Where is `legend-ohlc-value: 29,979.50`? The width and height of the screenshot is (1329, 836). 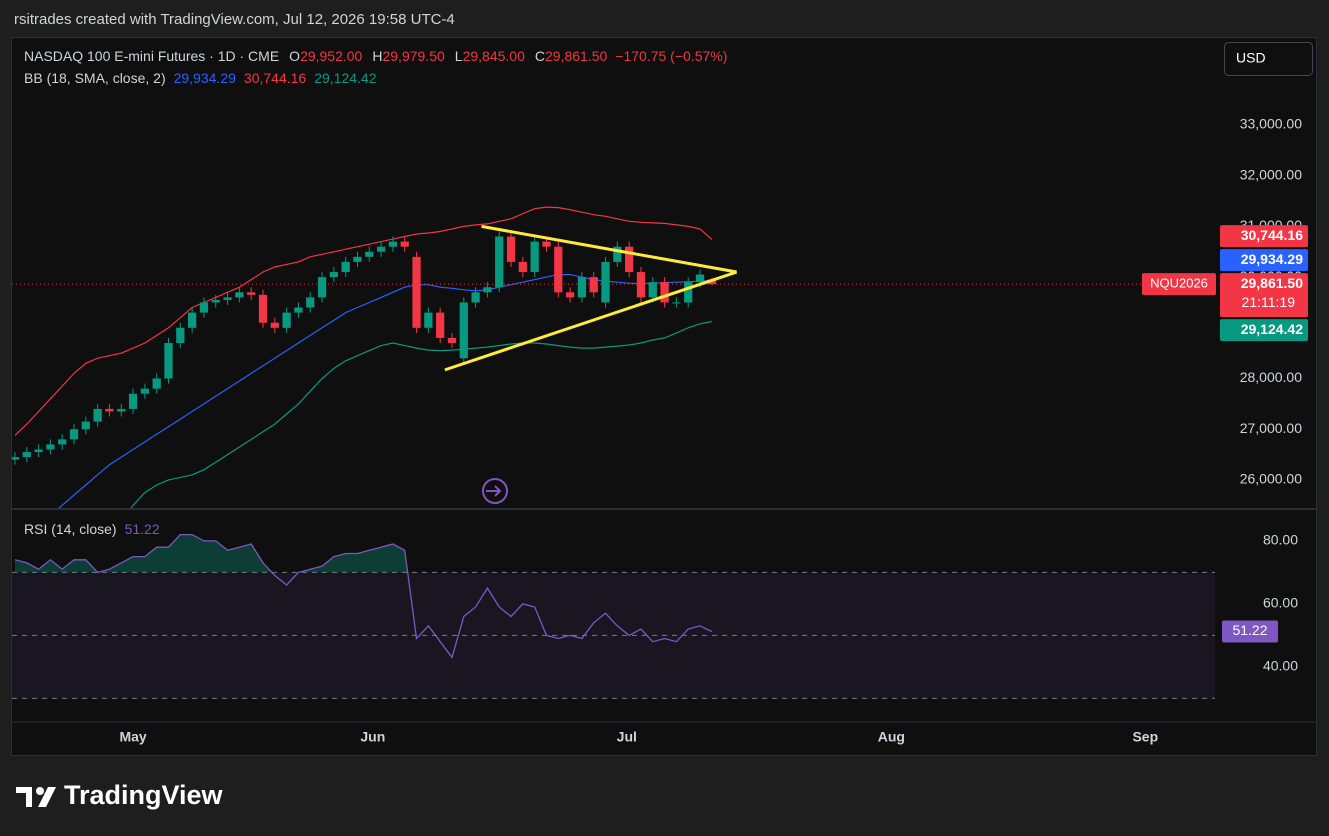
legend-ohlc-value: 29,979.50 is located at coordinates (413, 56).